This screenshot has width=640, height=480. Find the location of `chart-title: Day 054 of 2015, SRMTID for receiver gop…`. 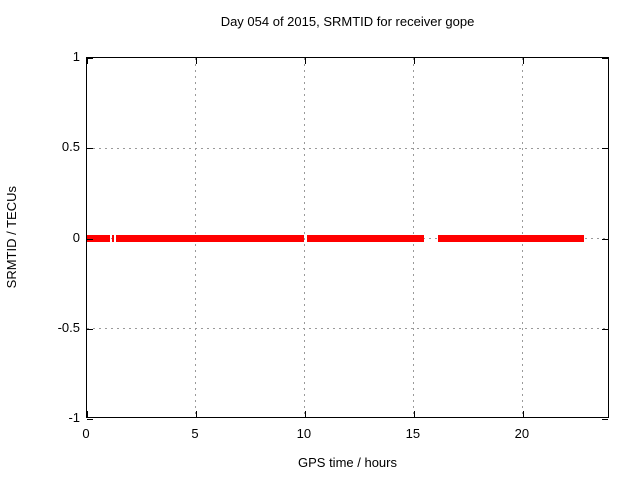

chart-title: Day 054 of 2015, SRMTID for receiver gop… is located at coordinates (347, 21).